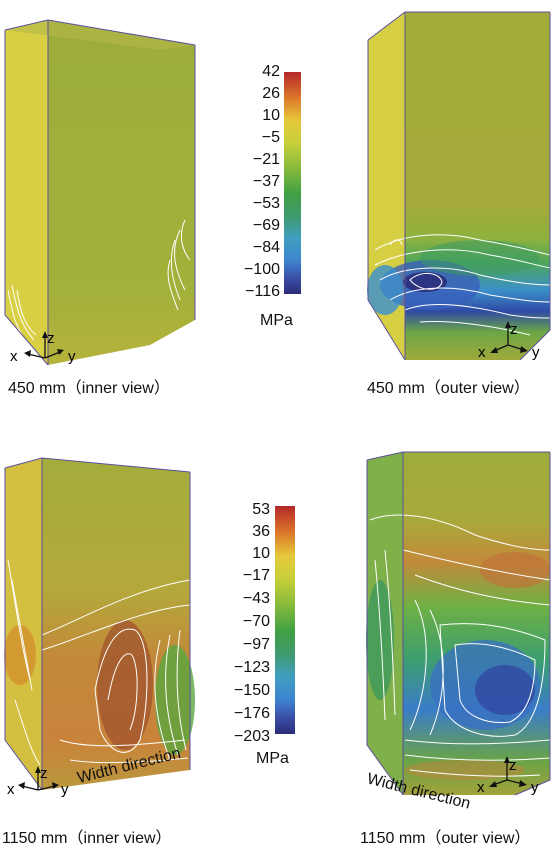  Describe the element at coordinates (285, 620) in the screenshot. I see `colorbar-2-gradient` at that location.